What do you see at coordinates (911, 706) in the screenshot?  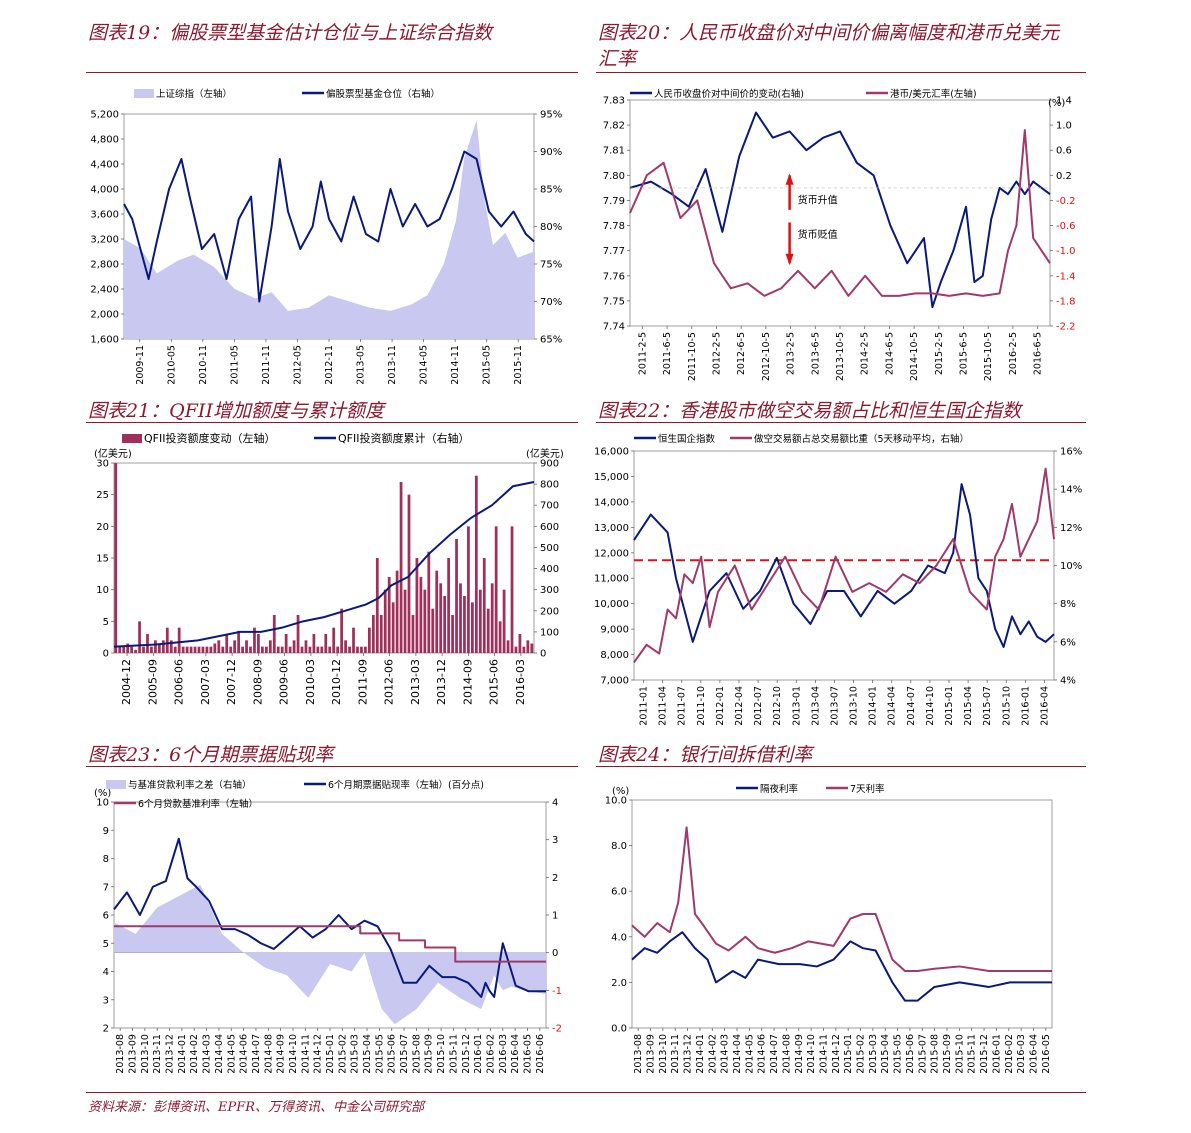 I see `x-tick-label: 2014-07` at bounding box center [911, 706].